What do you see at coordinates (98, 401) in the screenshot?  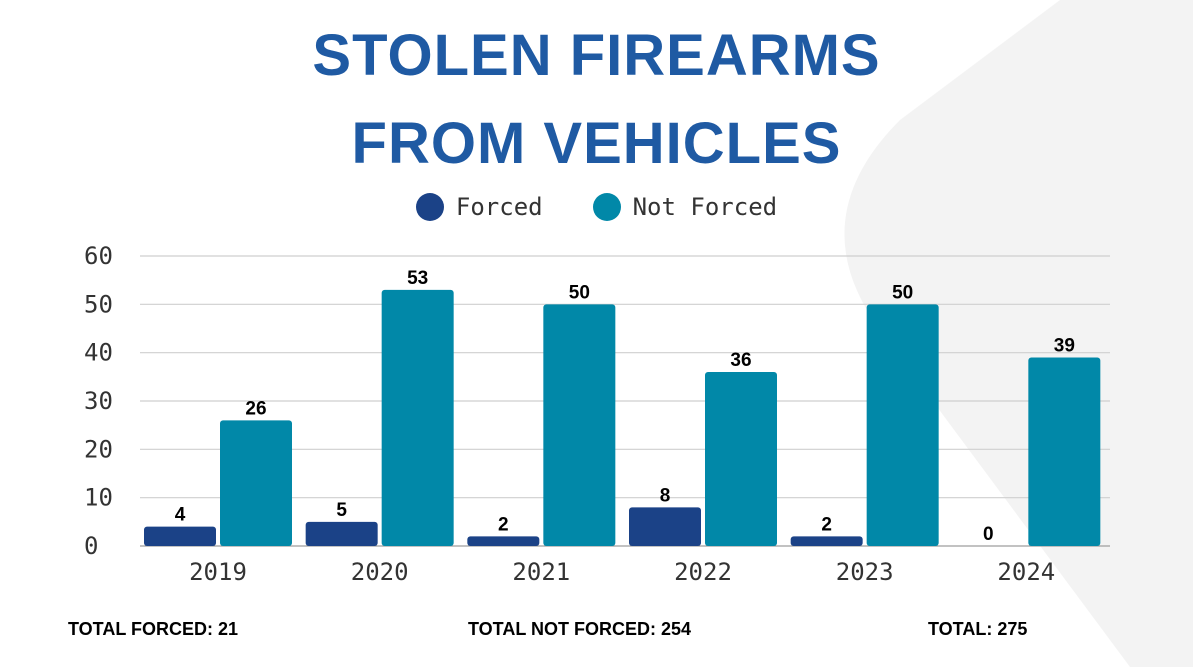 I see `y-tick-label: 30` at bounding box center [98, 401].